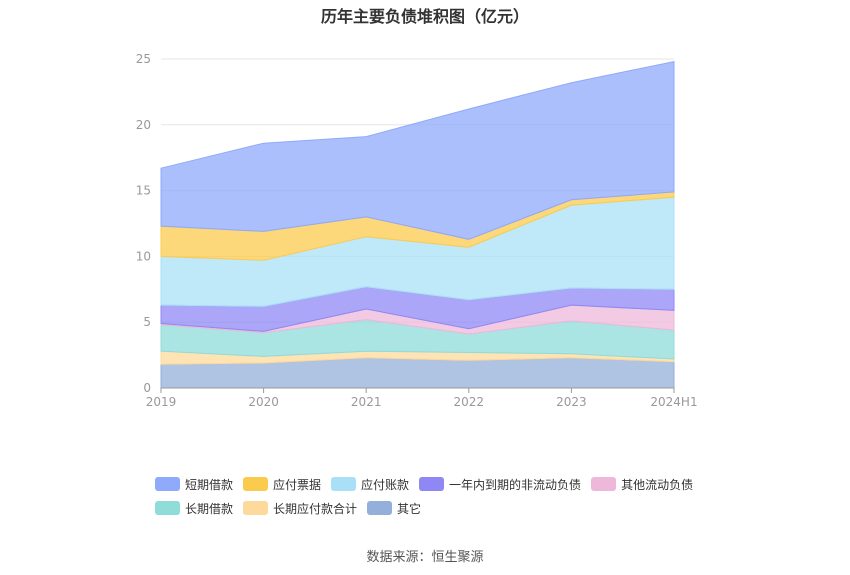  I want to click on y-tick-label-0: 0, so click(147, 388).